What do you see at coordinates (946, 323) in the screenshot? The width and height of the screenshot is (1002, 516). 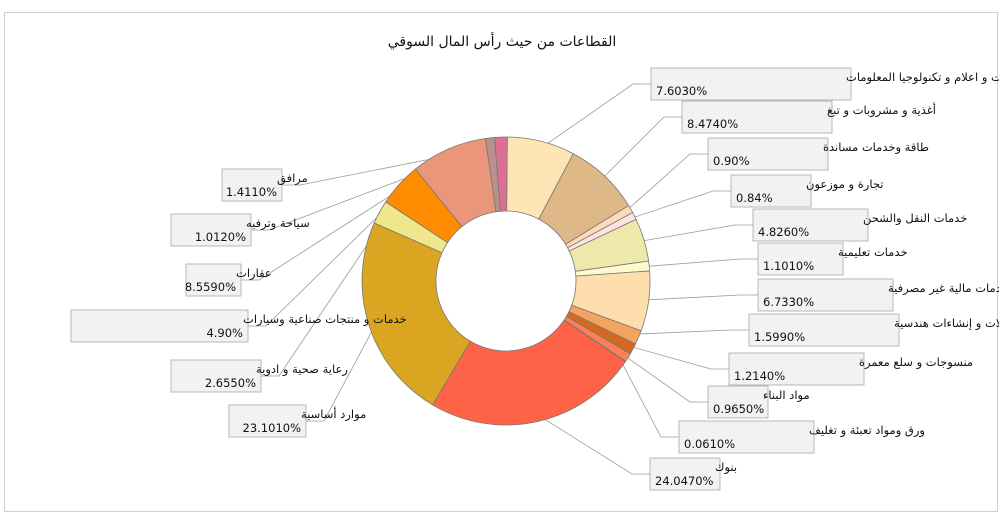 I see `slice-label: مقاولات و إنشاءات هندسية` at bounding box center [946, 323].